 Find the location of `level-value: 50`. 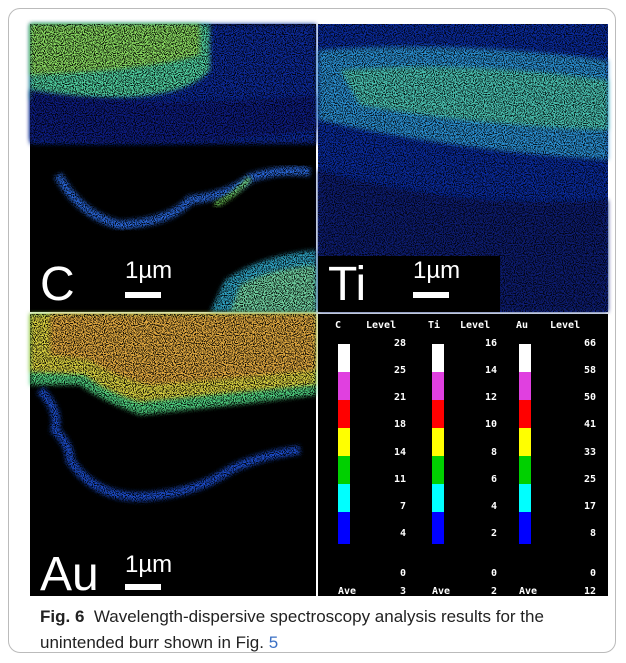

level-value: 50 is located at coordinates (590, 397).